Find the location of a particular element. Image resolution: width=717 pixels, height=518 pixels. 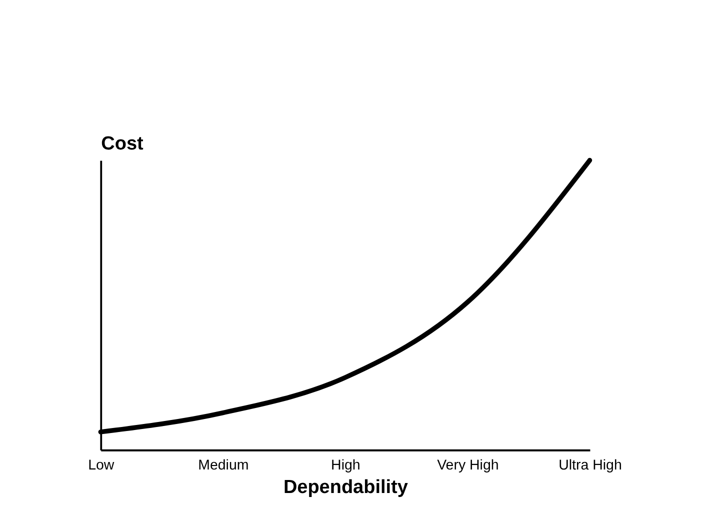

x-tick-label: Medium is located at coordinates (223, 465).